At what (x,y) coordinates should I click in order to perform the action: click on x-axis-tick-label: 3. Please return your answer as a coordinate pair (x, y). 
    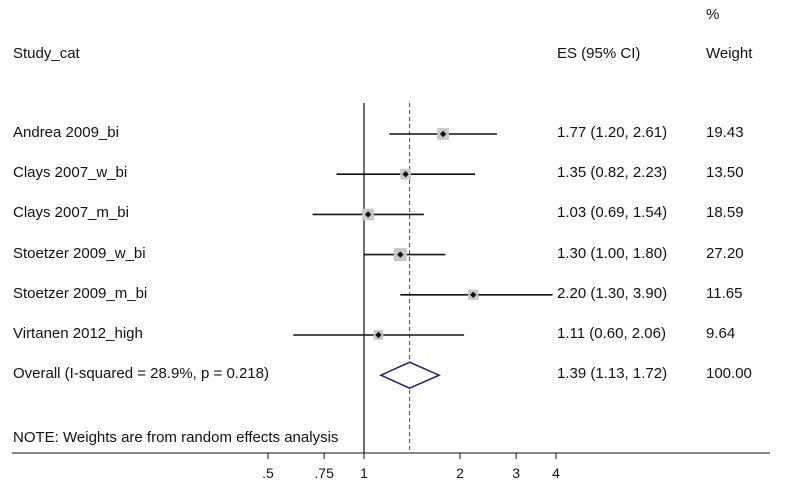
    Looking at the image, I should click on (516, 473).